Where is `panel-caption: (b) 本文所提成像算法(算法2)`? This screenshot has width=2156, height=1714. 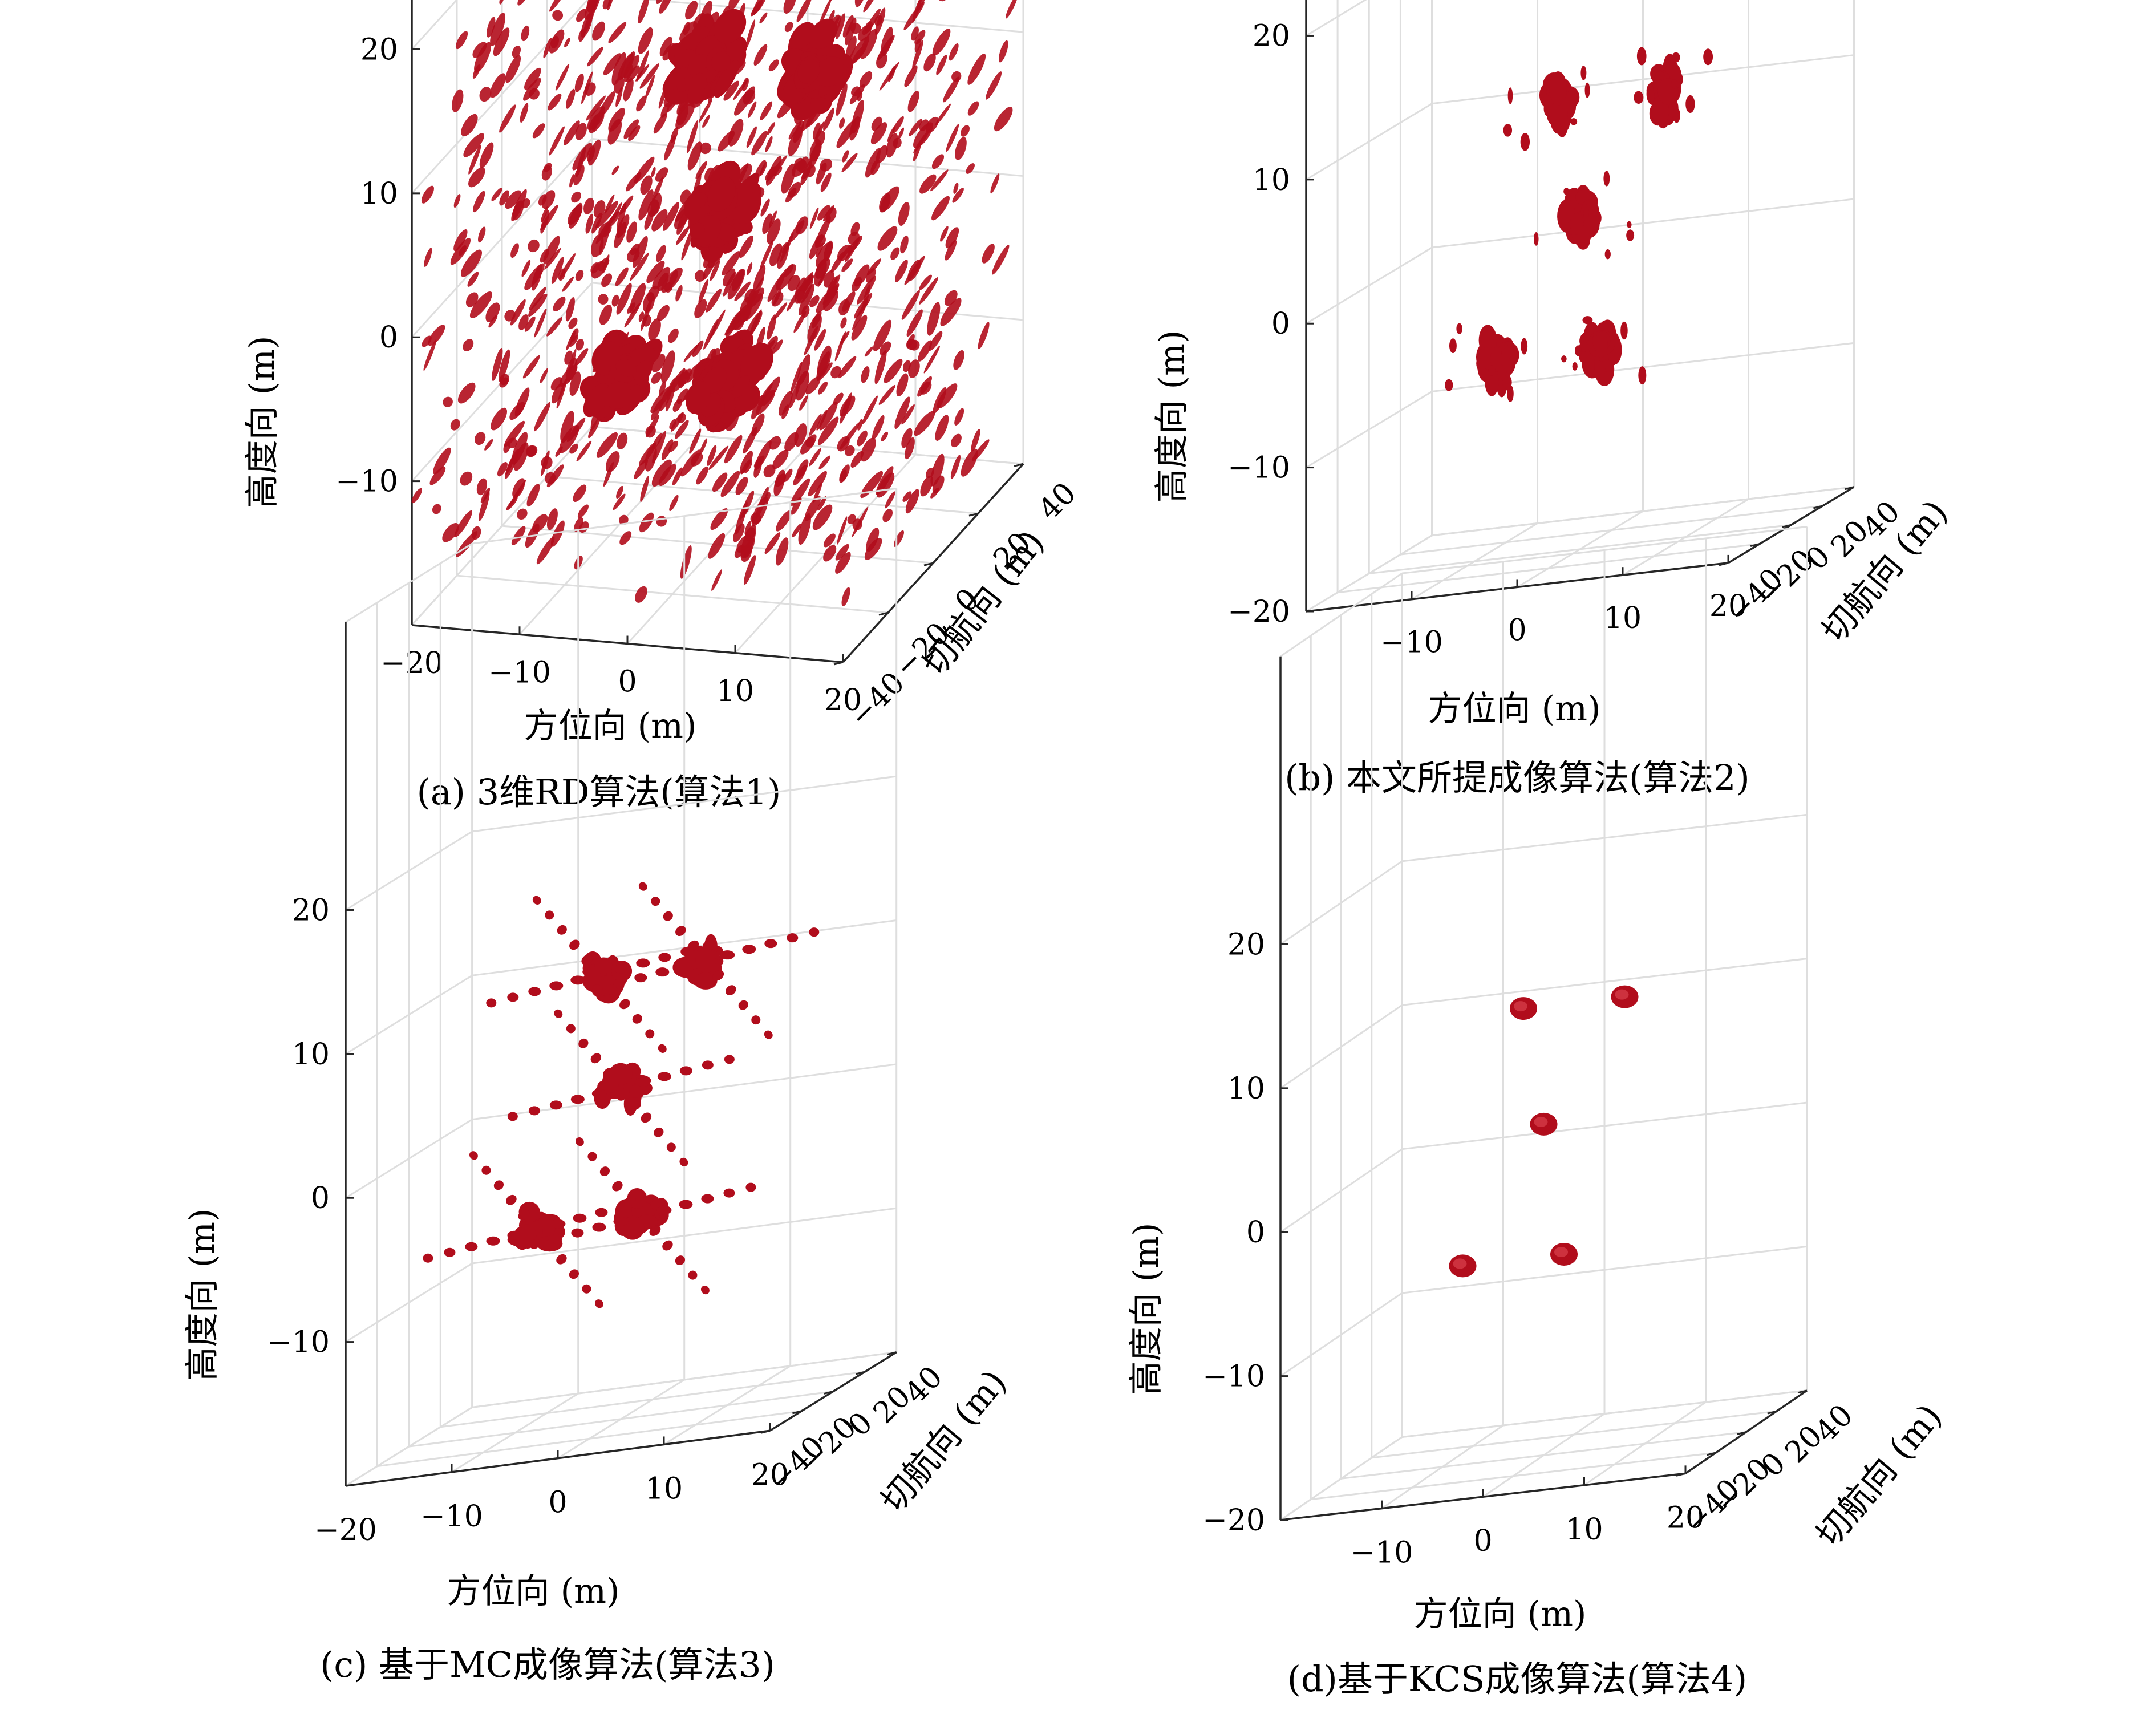 panel-caption: (b) 本文所提成像算法(算法2) is located at coordinates (1517, 778).